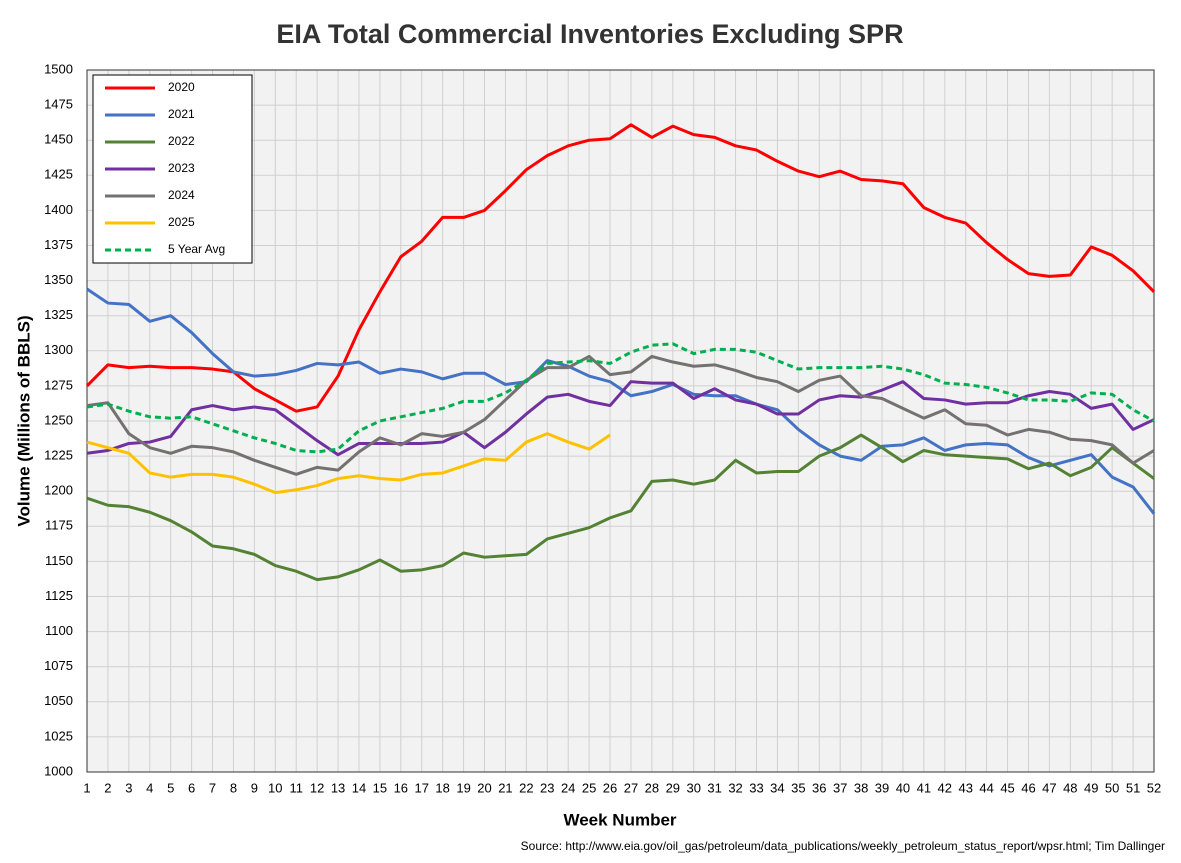 This screenshot has height=863, width=1181. I want to click on x-tick-label: 49, so click(1091, 787).